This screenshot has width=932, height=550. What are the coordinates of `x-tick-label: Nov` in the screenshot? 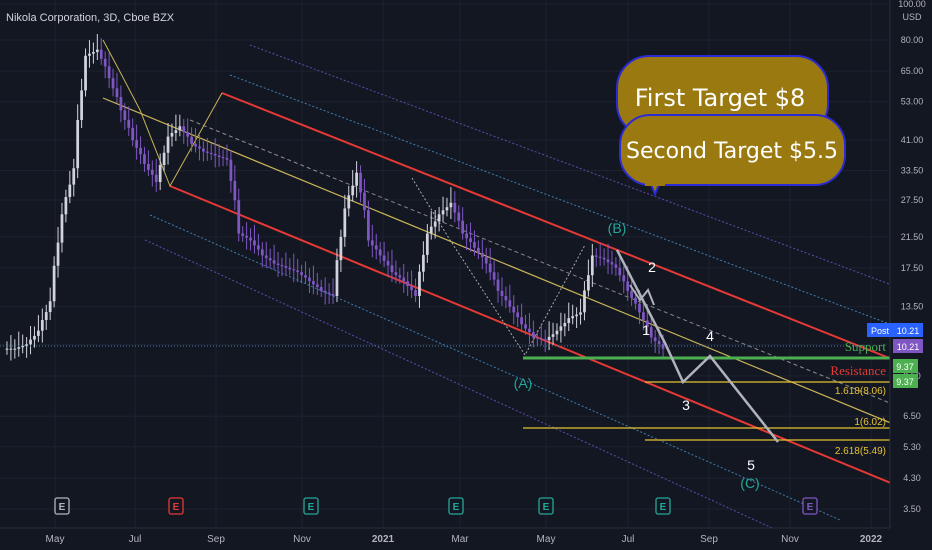 It's located at (302, 539).